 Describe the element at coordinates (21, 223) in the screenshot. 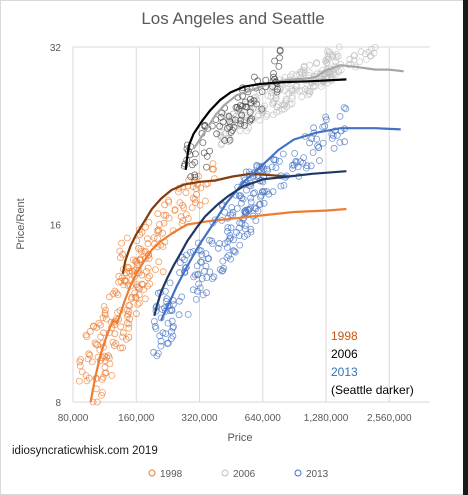

I see `y-axis-title: Price/Rent` at that location.